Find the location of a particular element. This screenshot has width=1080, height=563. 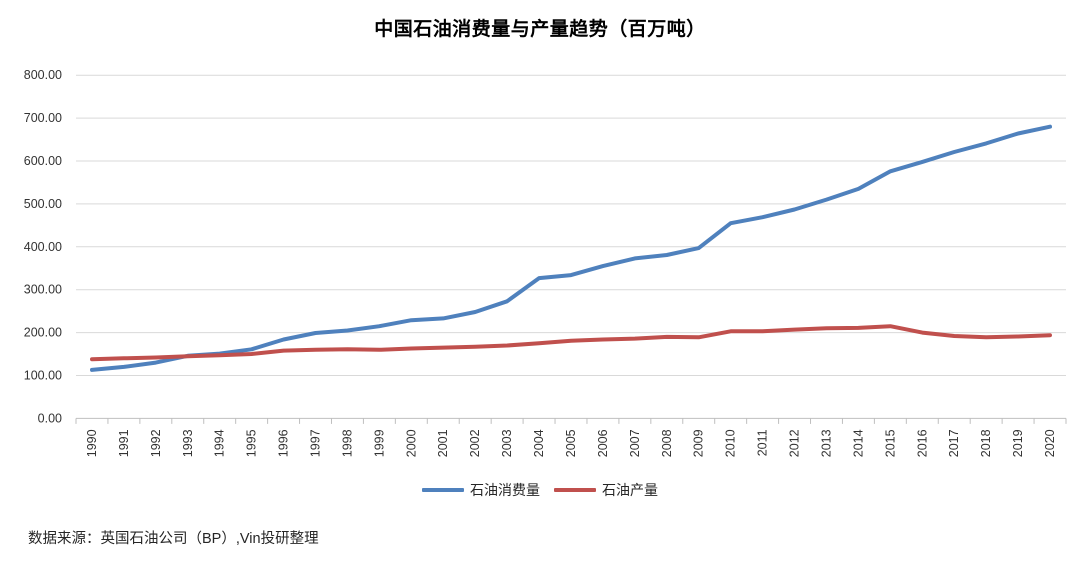

x-axis-label: 1994 is located at coordinates (220, 443).